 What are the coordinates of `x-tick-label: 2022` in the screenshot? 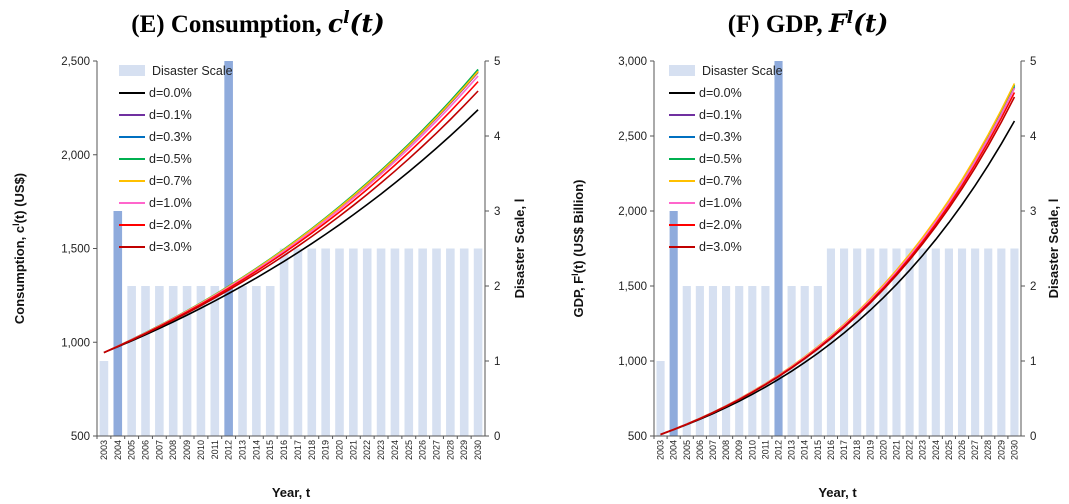 It's located at (367, 450).